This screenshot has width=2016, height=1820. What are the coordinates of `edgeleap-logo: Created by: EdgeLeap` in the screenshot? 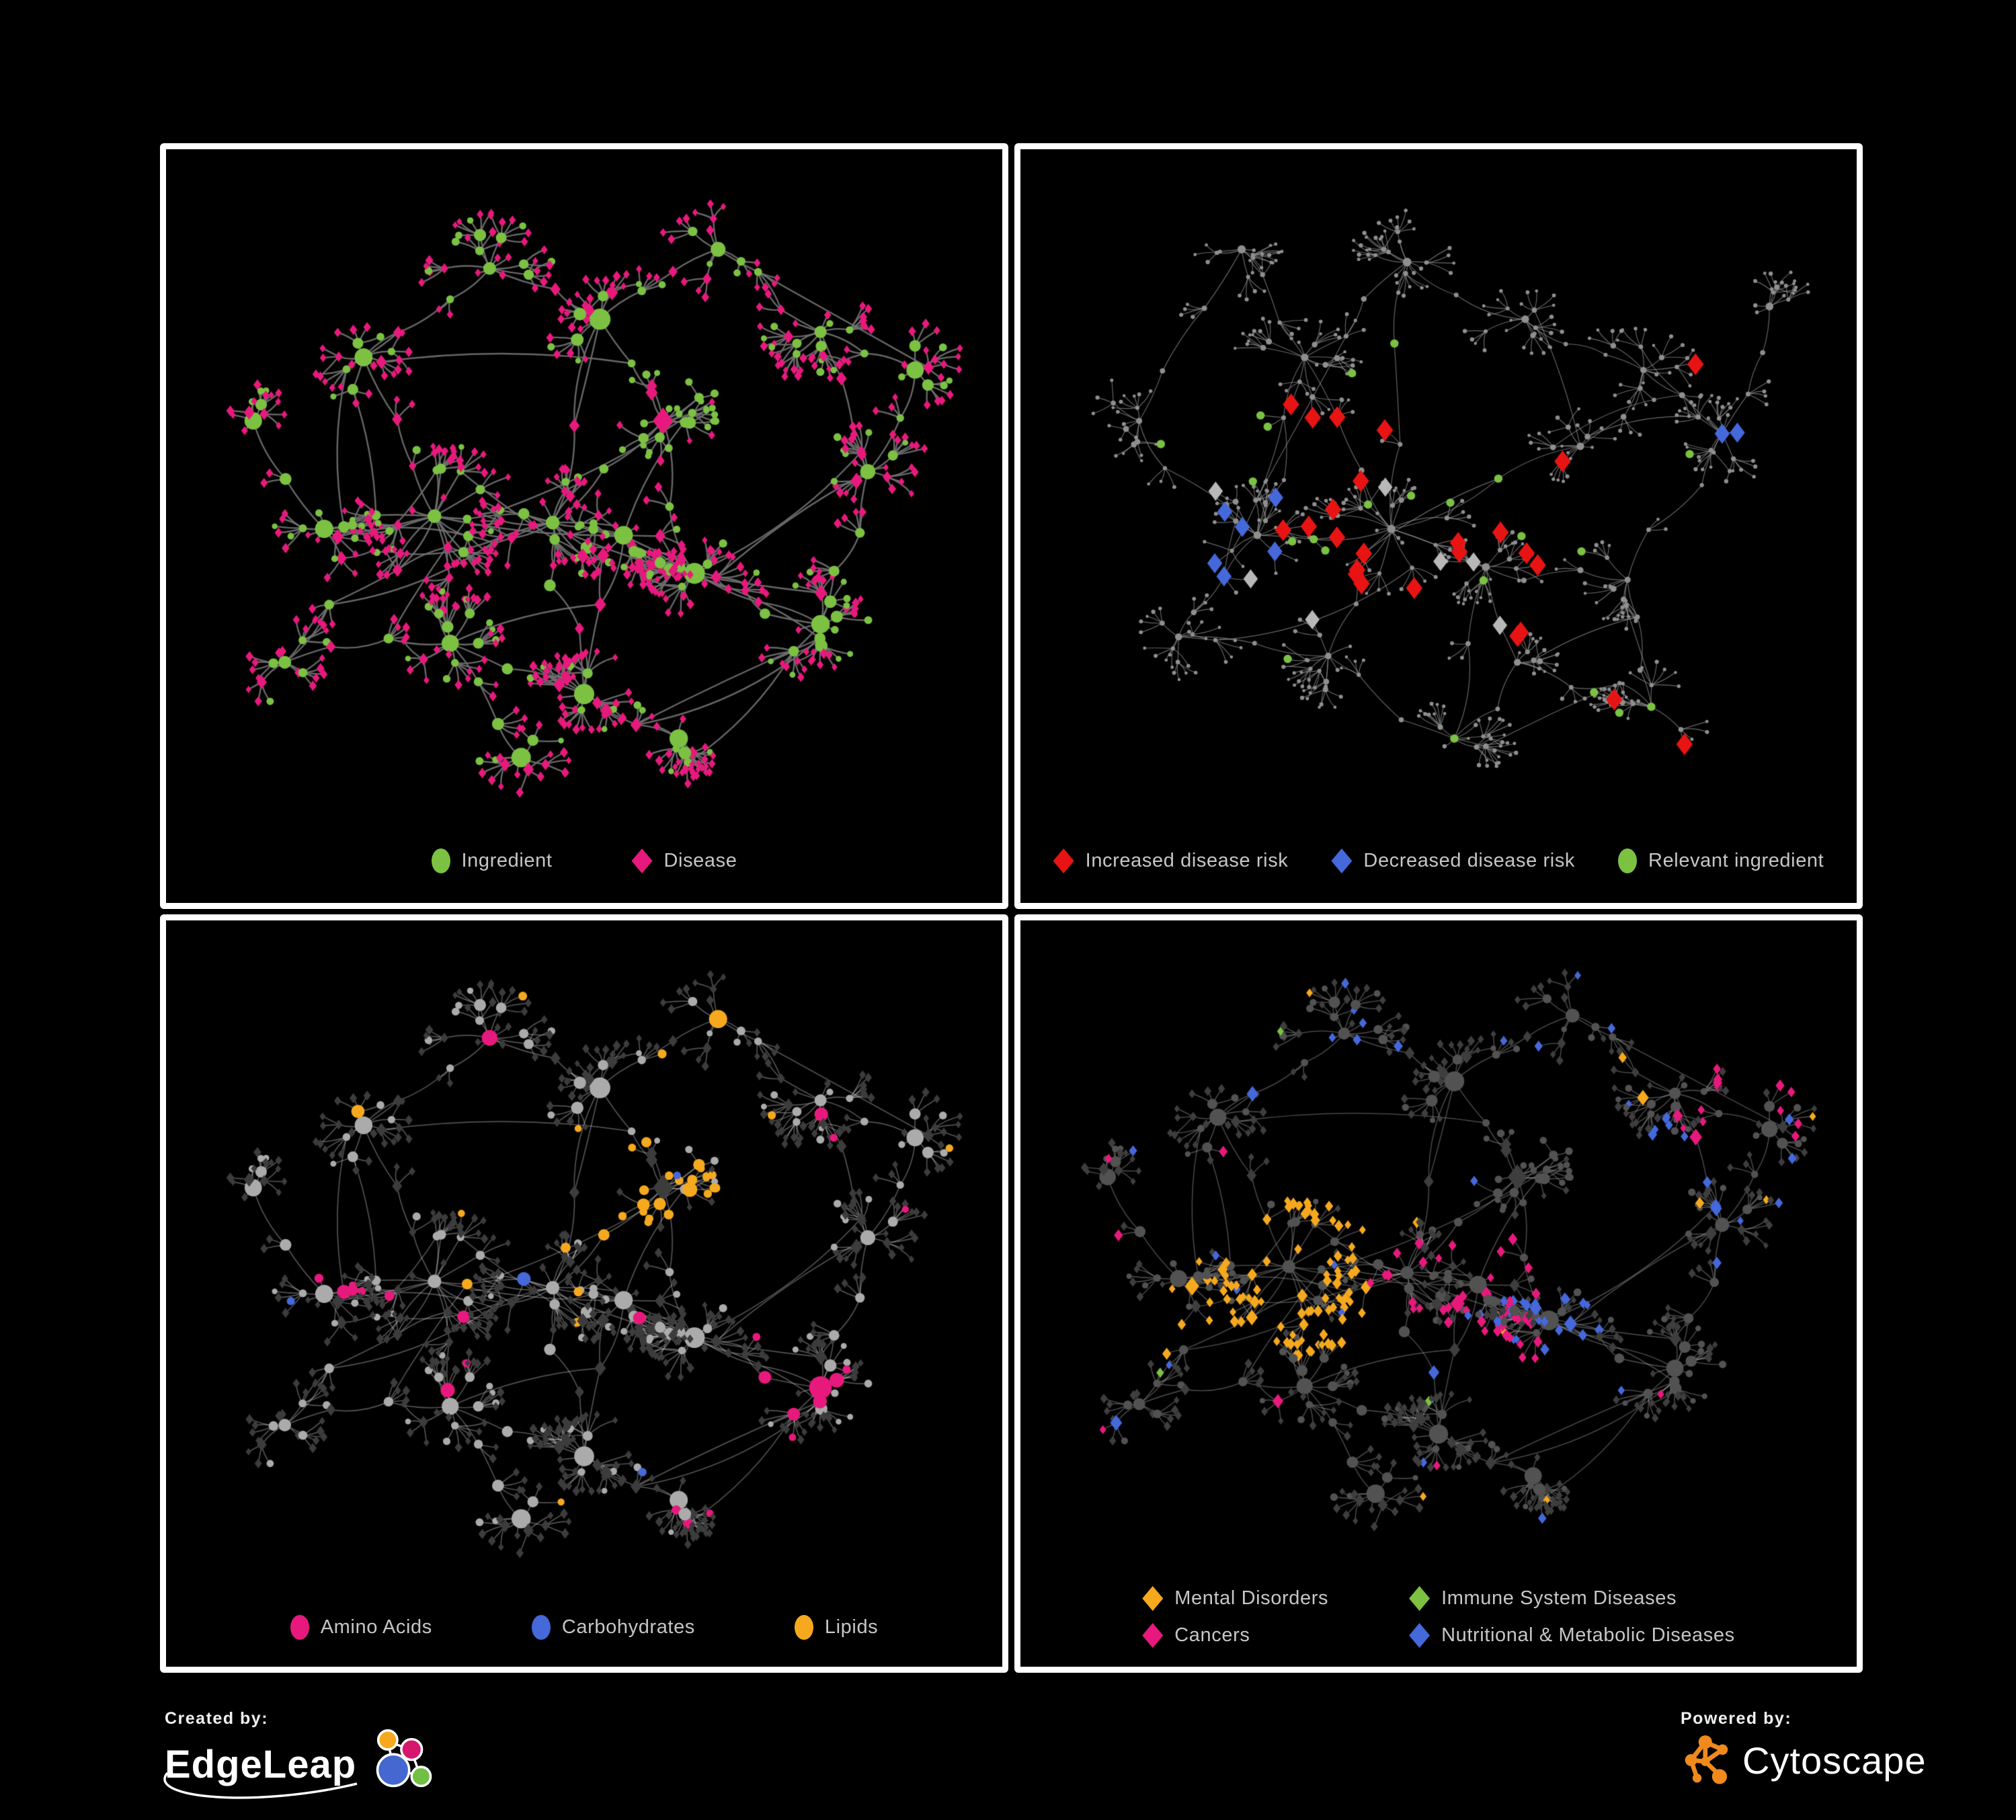 It's located at (300, 1754).